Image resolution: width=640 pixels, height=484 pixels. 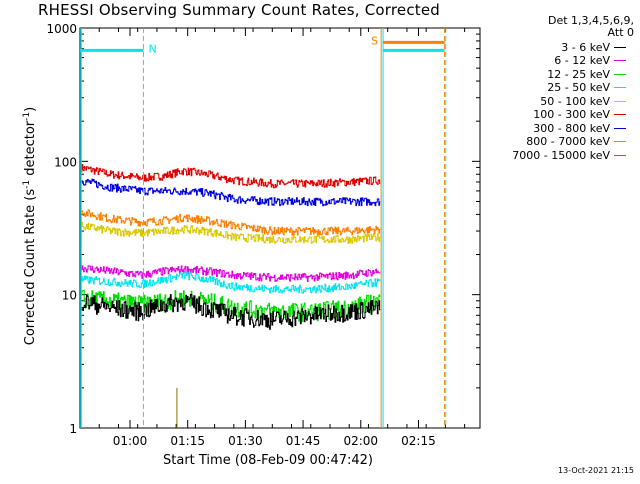 I want to click on y-tick-label: 10, so click(x=69, y=296).